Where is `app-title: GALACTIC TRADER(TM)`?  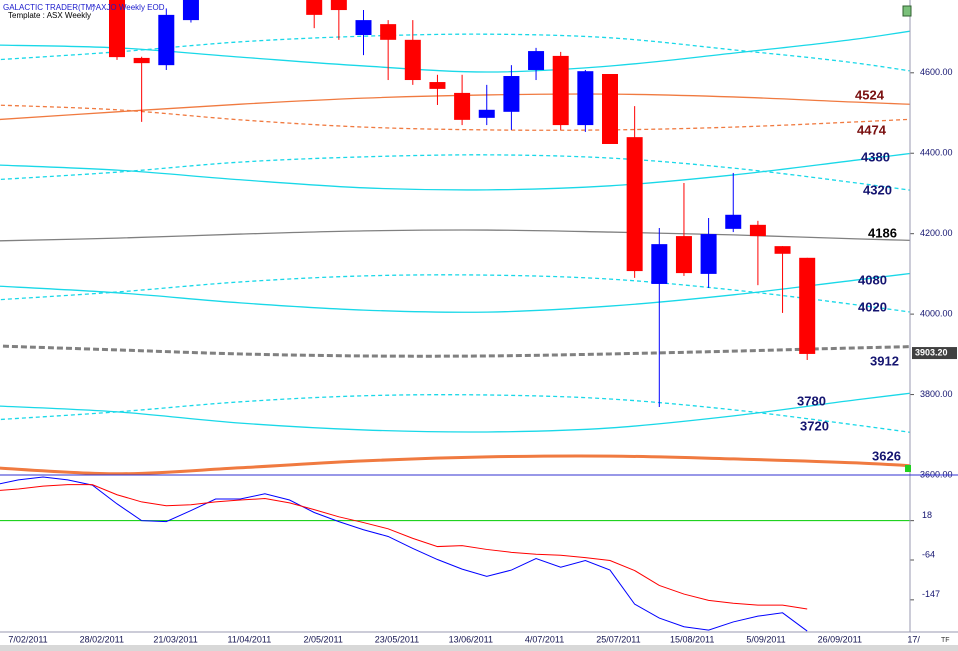
app-title: GALACTIC TRADER(TM) is located at coordinates (49, 7).